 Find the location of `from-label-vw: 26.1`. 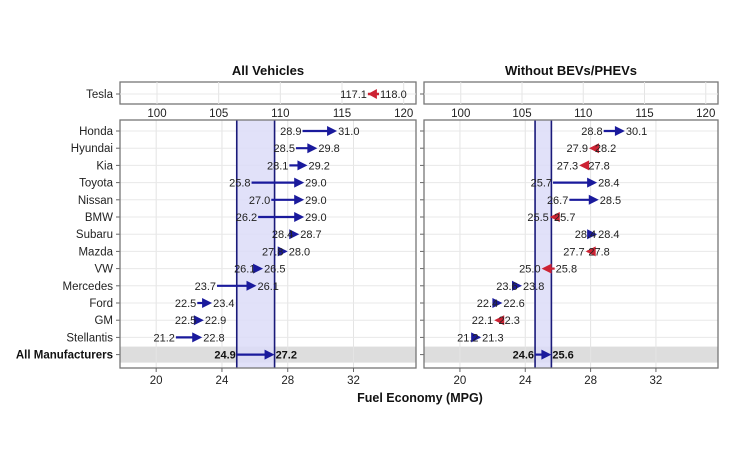

from-label-vw: 26.1 is located at coordinates (244, 270).